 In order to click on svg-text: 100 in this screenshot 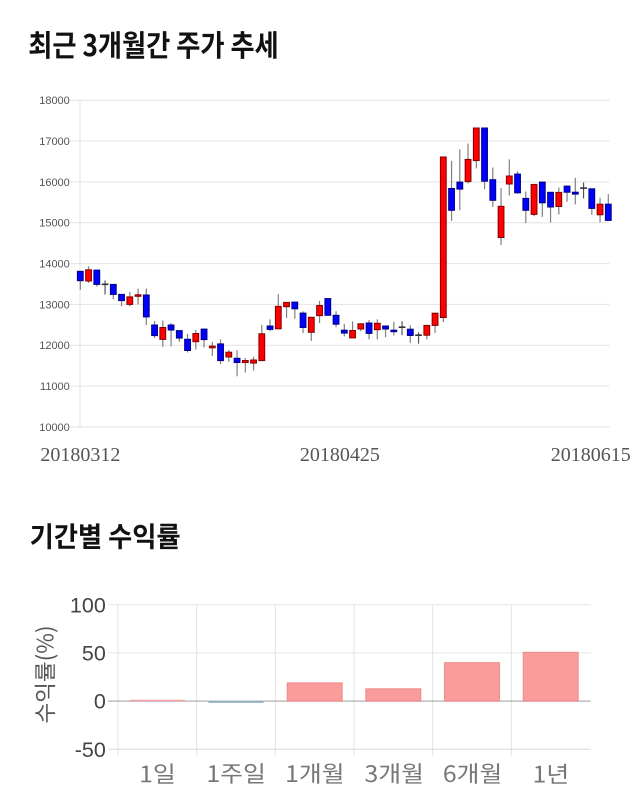, I will do `click(88, 605)`.